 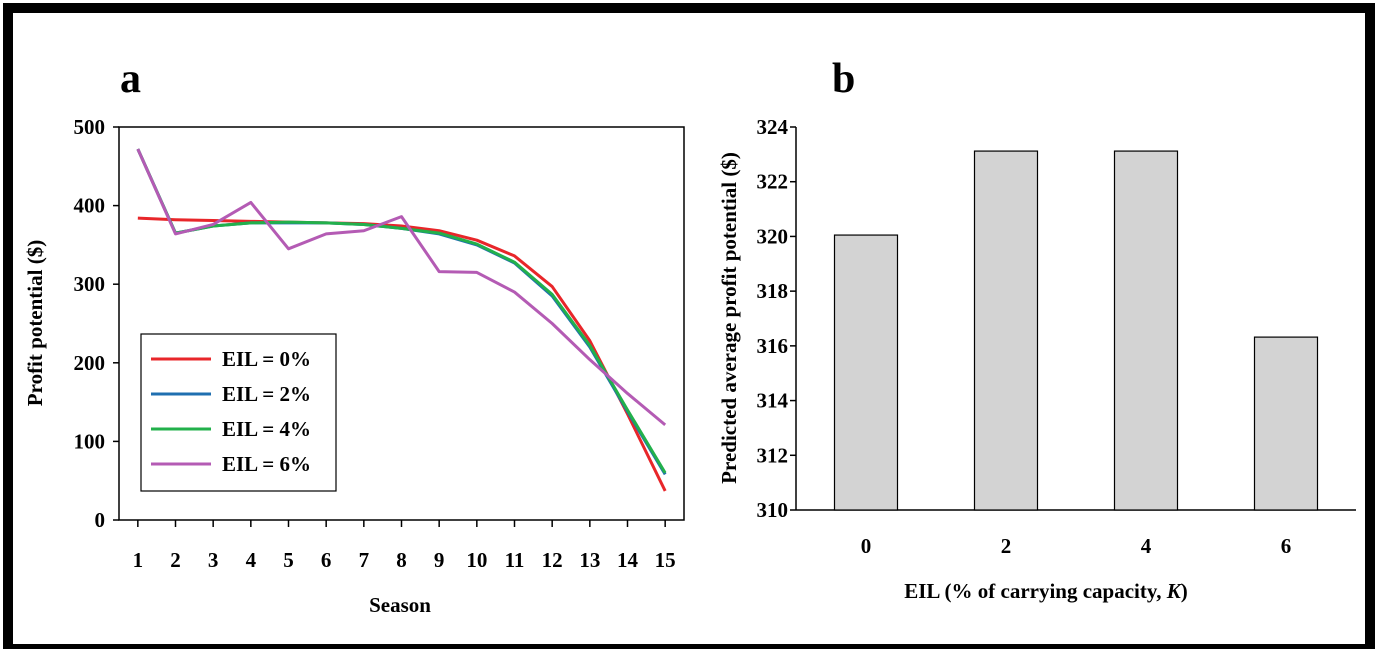 What do you see at coordinates (266, 429) in the screenshot?
I see `legend-label-2: EIL = 4%` at bounding box center [266, 429].